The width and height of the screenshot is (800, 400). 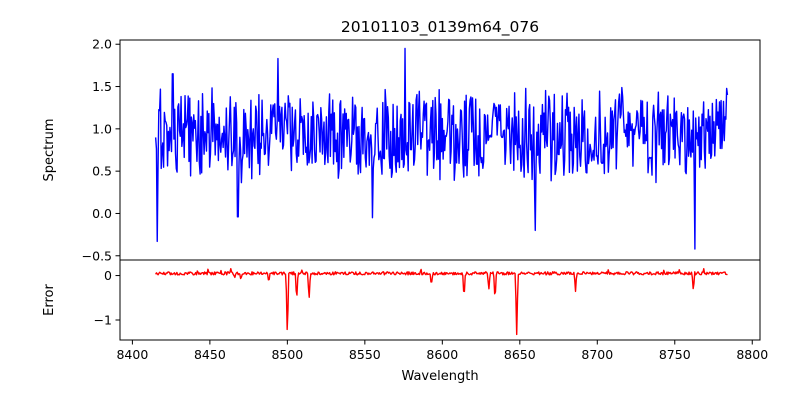 I want to click on spectrum-y-tick-label: 0.0, so click(x=102, y=213).